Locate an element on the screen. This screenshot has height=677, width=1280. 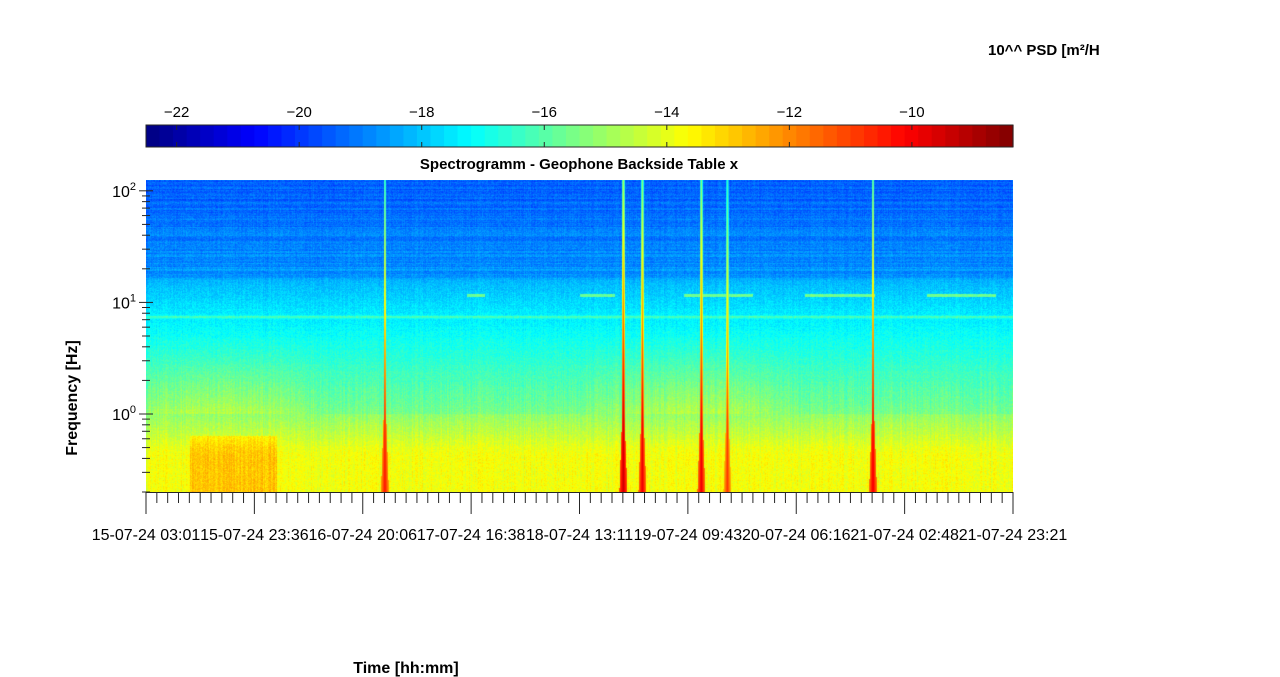
x-tick-label: 19-07-24 09:43 is located at coordinates (688, 535).